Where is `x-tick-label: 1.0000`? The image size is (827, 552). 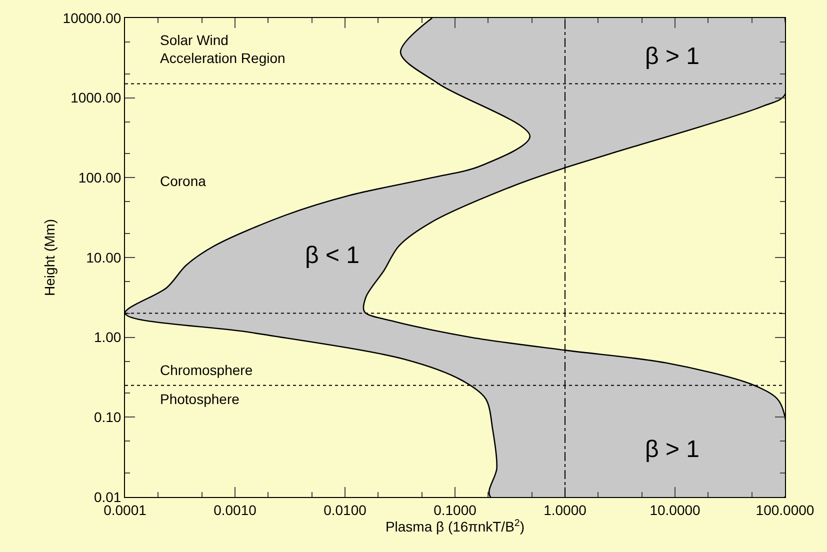
x-tick-label: 1.0000 is located at coordinates (565, 510).